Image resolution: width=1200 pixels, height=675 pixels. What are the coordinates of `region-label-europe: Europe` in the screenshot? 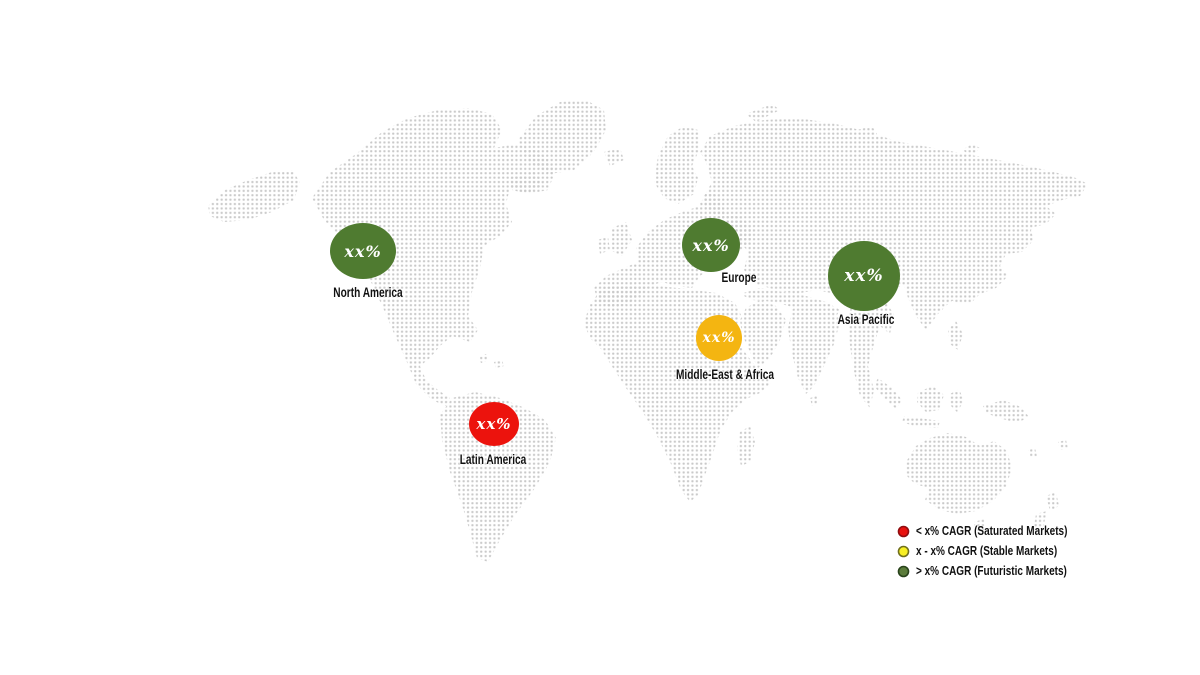 It's located at (739, 277).